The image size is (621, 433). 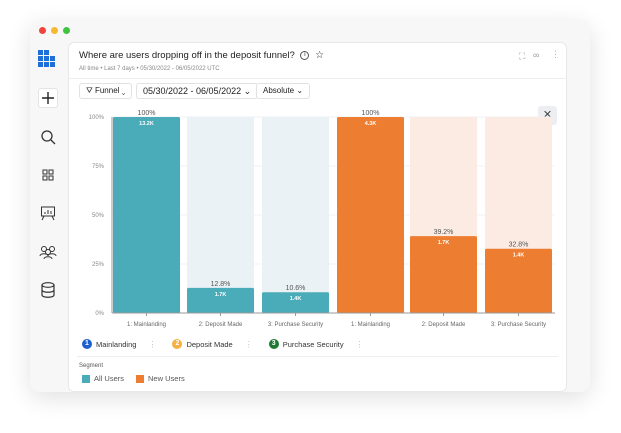 I want to click on step-label: Deposit Made, so click(x=209, y=344).